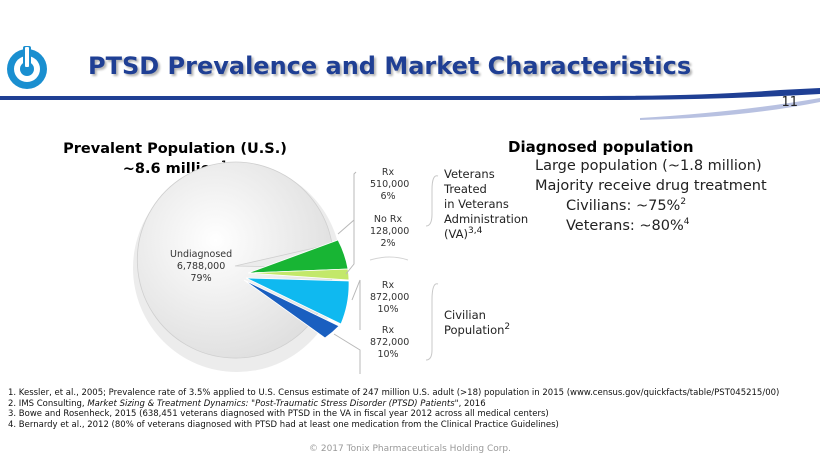  Describe the element at coordinates (507, 327) in the screenshot. I see `civilian-ref: 2` at that location.